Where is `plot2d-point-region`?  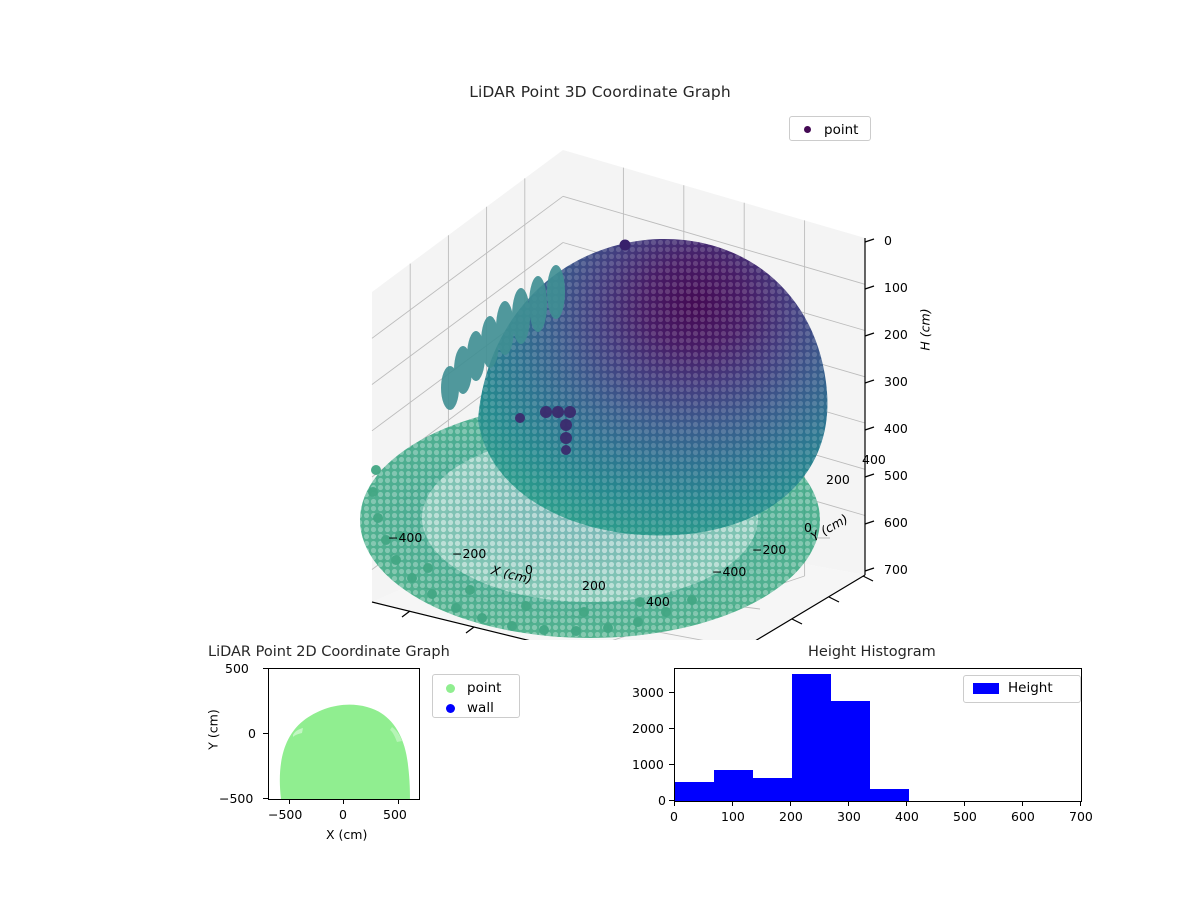 plot2d-point-region is located at coordinates (344, 751).